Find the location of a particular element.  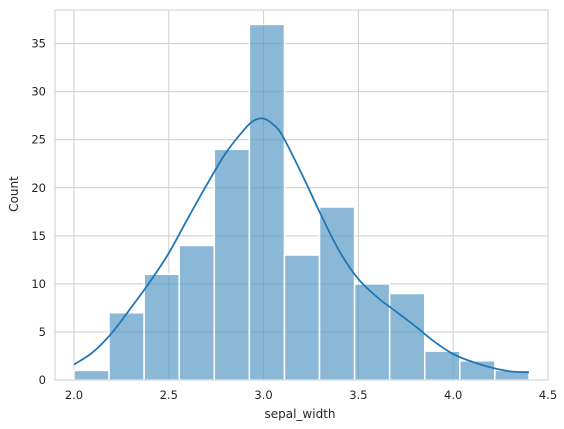

x-tick-labels: 2.0 2.5 3.0 3.5 4.0 4.5 is located at coordinates (311, 395).